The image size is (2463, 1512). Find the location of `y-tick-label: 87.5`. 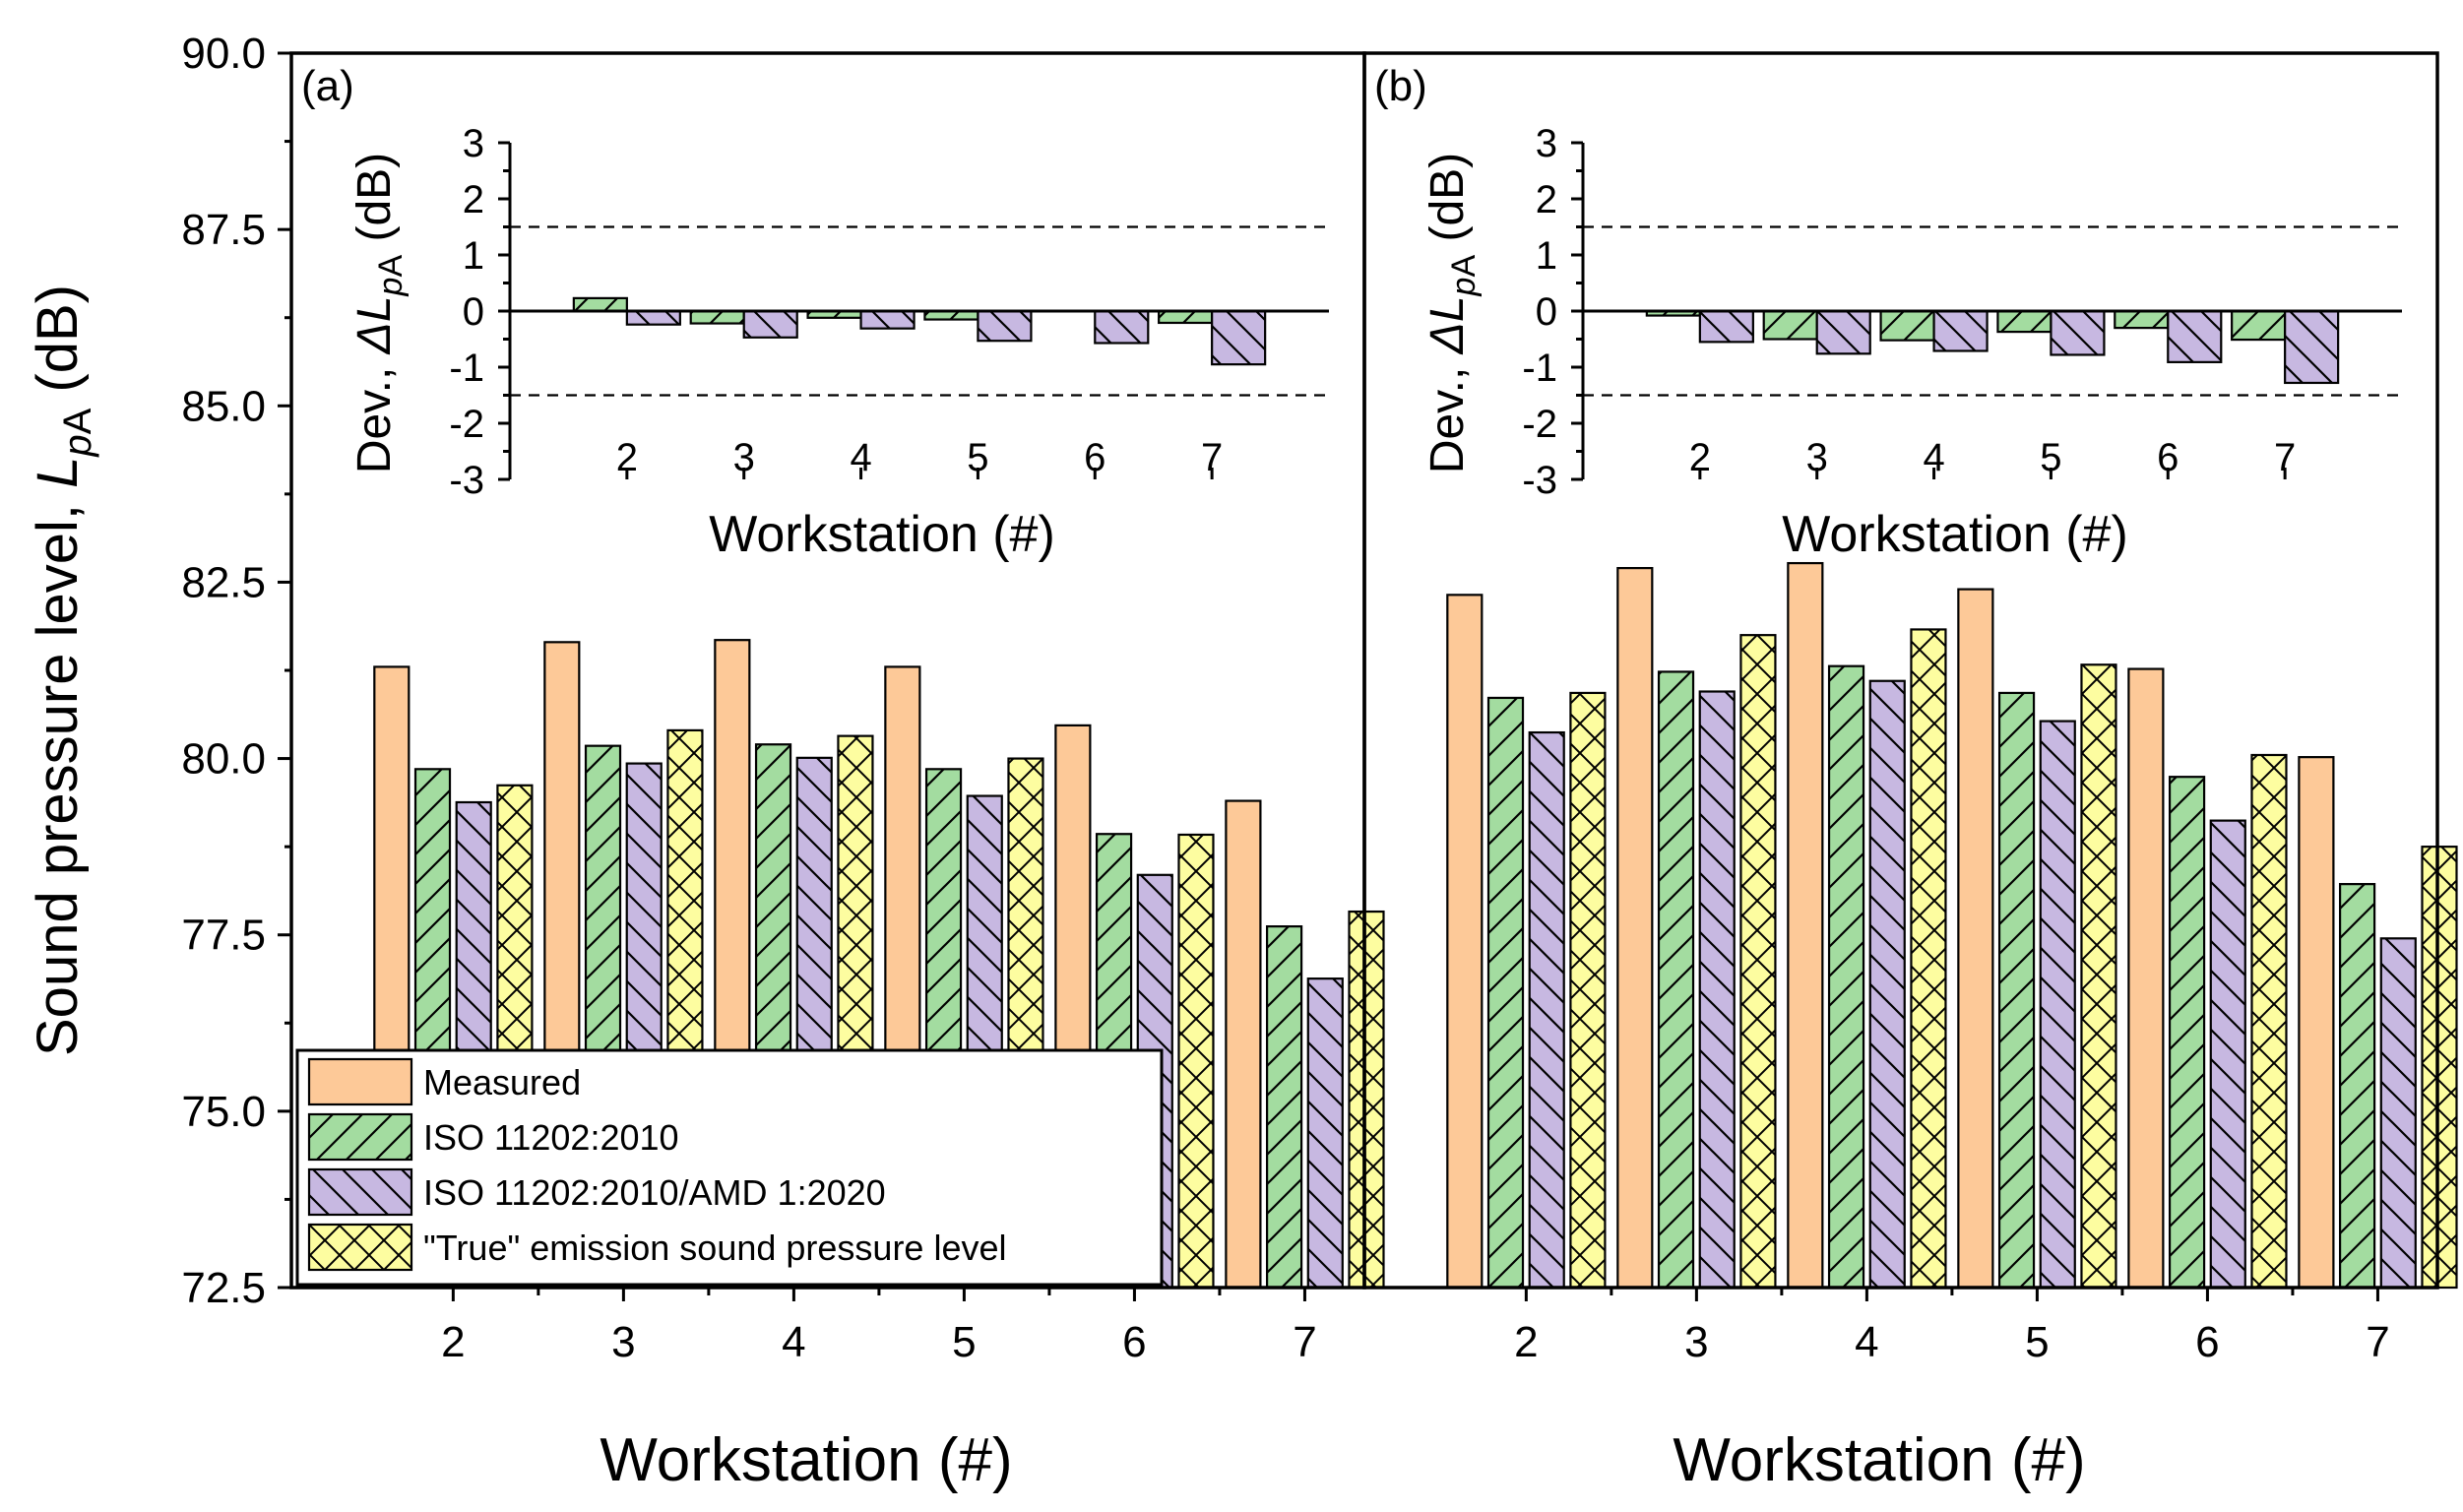

y-tick-label: 87.5 is located at coordinates (223, 230).